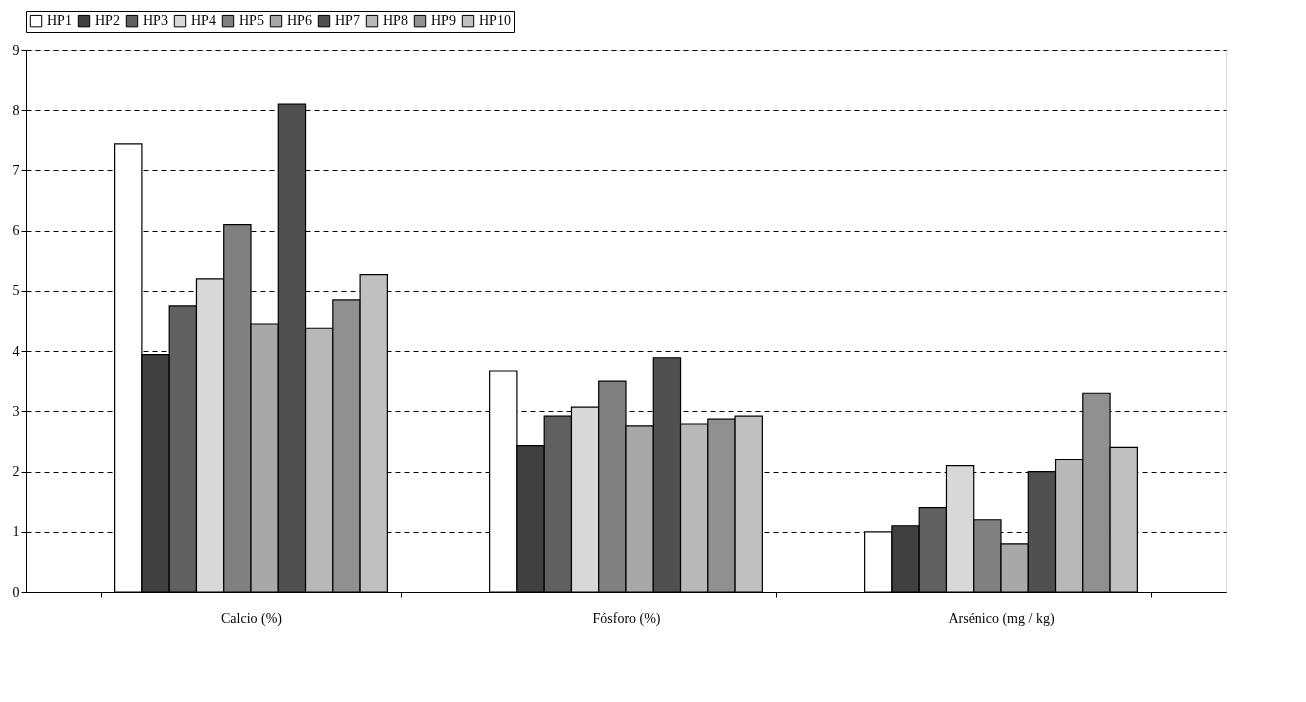  What do you see at coordinates (59, 21) in the screenshot?
I see `legend-label: HP1` at bounding box center [59, 21].